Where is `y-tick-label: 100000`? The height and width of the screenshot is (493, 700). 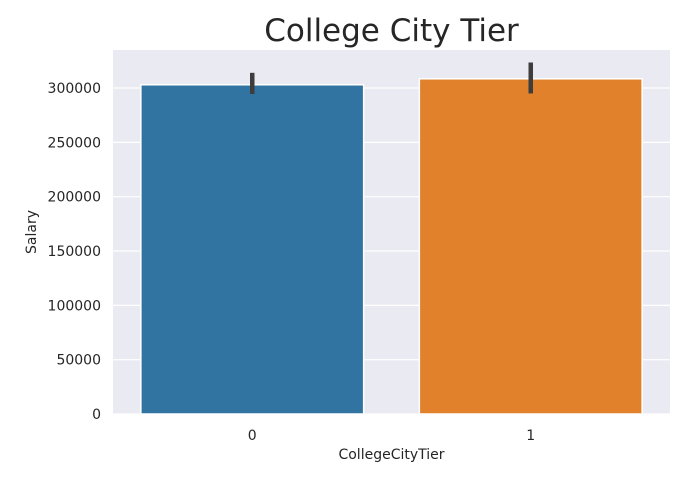
y-tick-label: 100000 is located at coordinates (74, 306).